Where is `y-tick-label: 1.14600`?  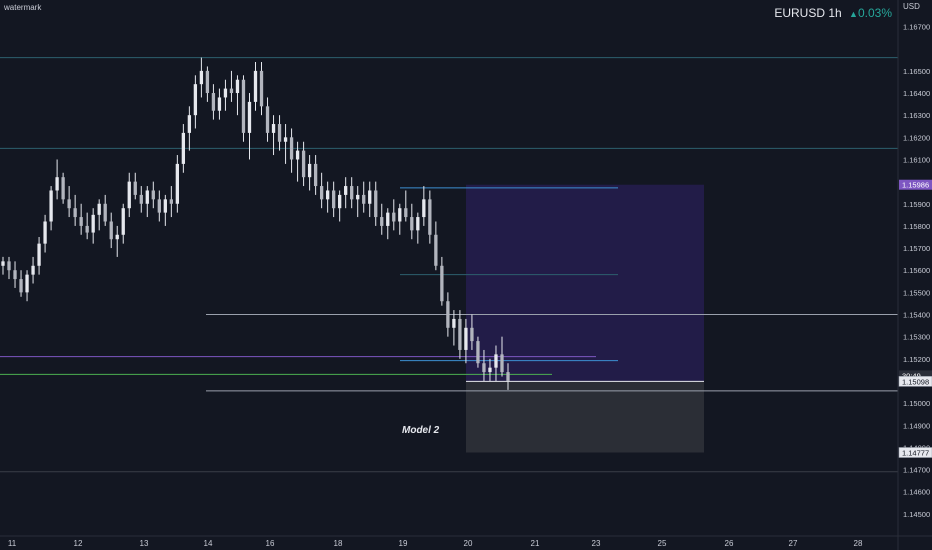
y-tick-label: 1.14600 is located at coordinates (916, 492).